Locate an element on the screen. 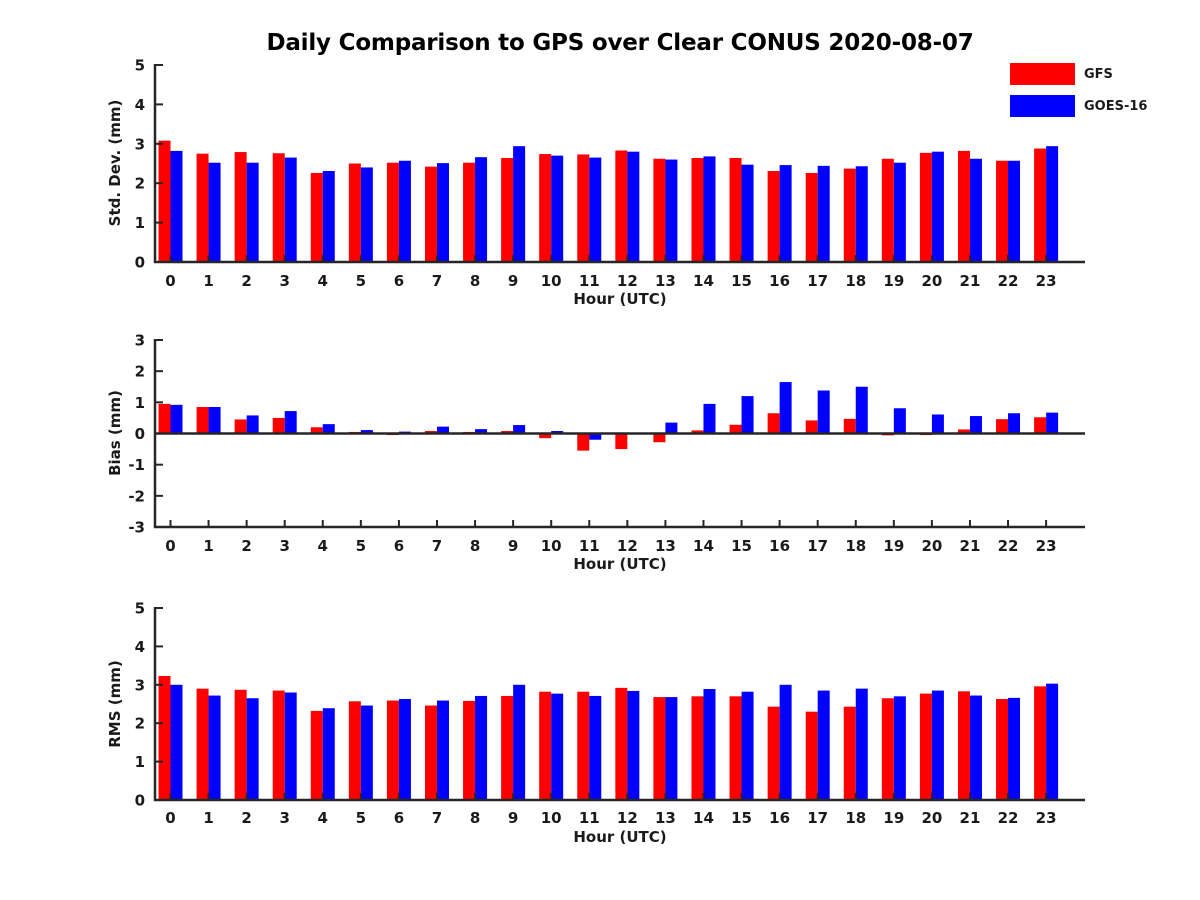 This screenshot has height=900, width=1200. x-tick-label: 13 is located at coordinates (665, 818).